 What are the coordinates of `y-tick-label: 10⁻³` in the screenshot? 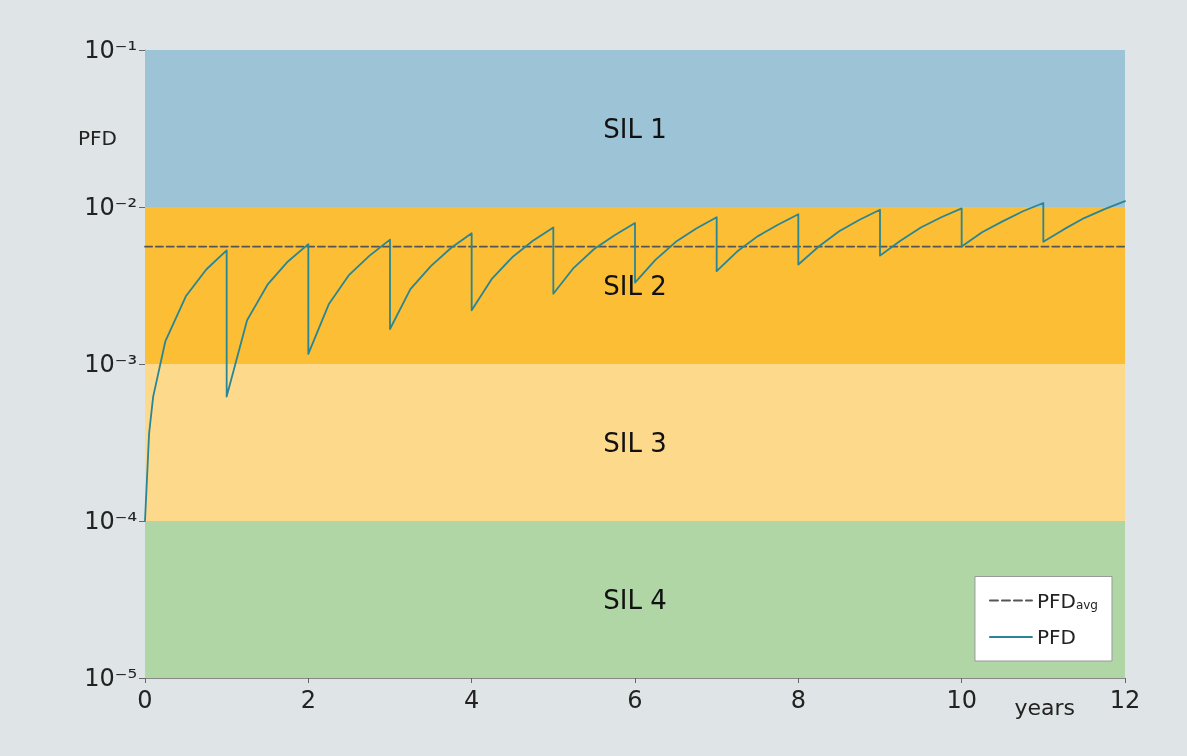 It's located at (110, 364).